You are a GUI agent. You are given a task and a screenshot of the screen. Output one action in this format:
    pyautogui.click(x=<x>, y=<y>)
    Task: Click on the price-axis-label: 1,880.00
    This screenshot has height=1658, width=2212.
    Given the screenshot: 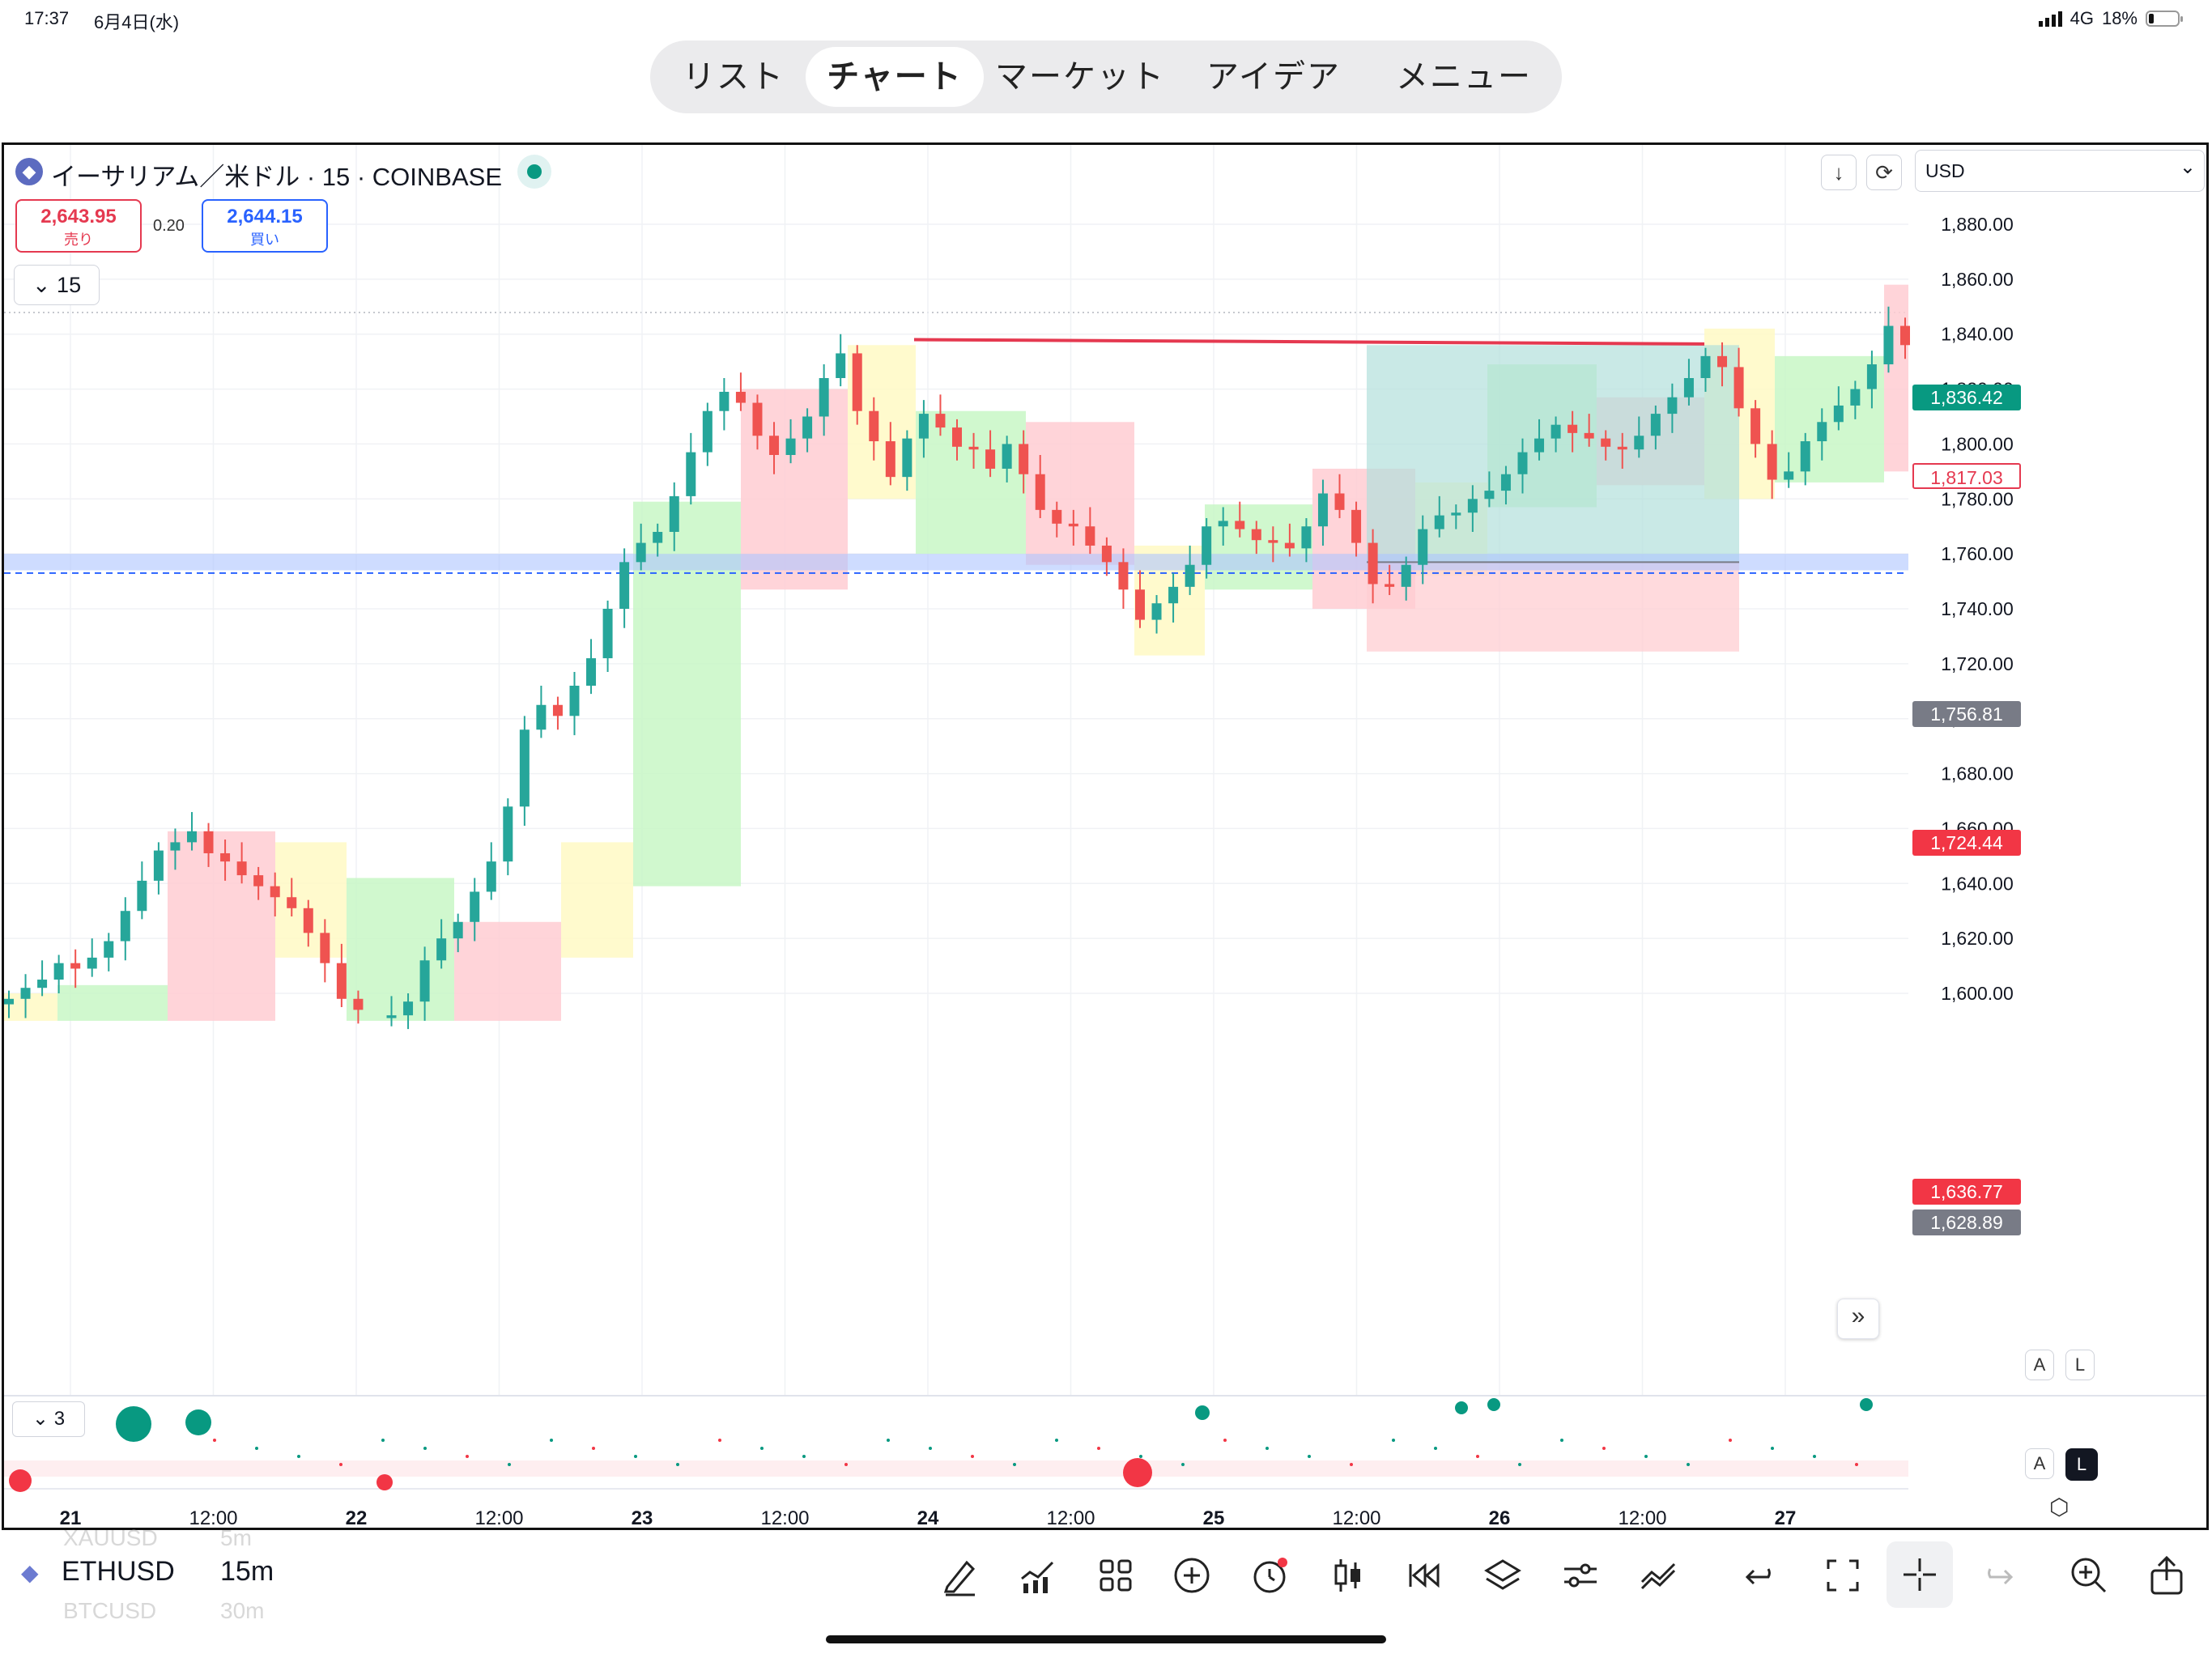 What is the action you would take?
    pyautogui.click(x=1978, y=224)
    